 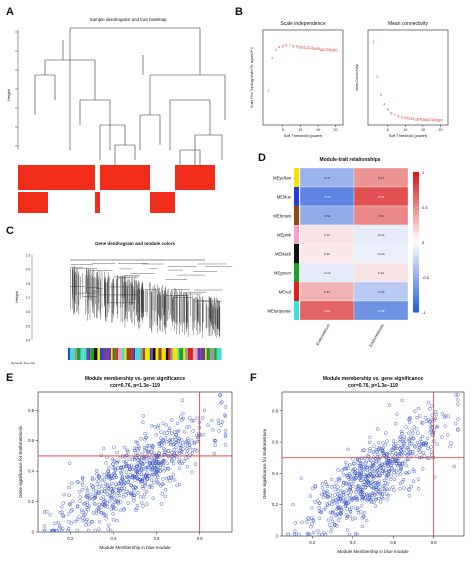 What do you see at coordinates (327, 197) in the screenshot?
I see `panel-d-cell-value: -0.76` at bounding box center [327, 197].